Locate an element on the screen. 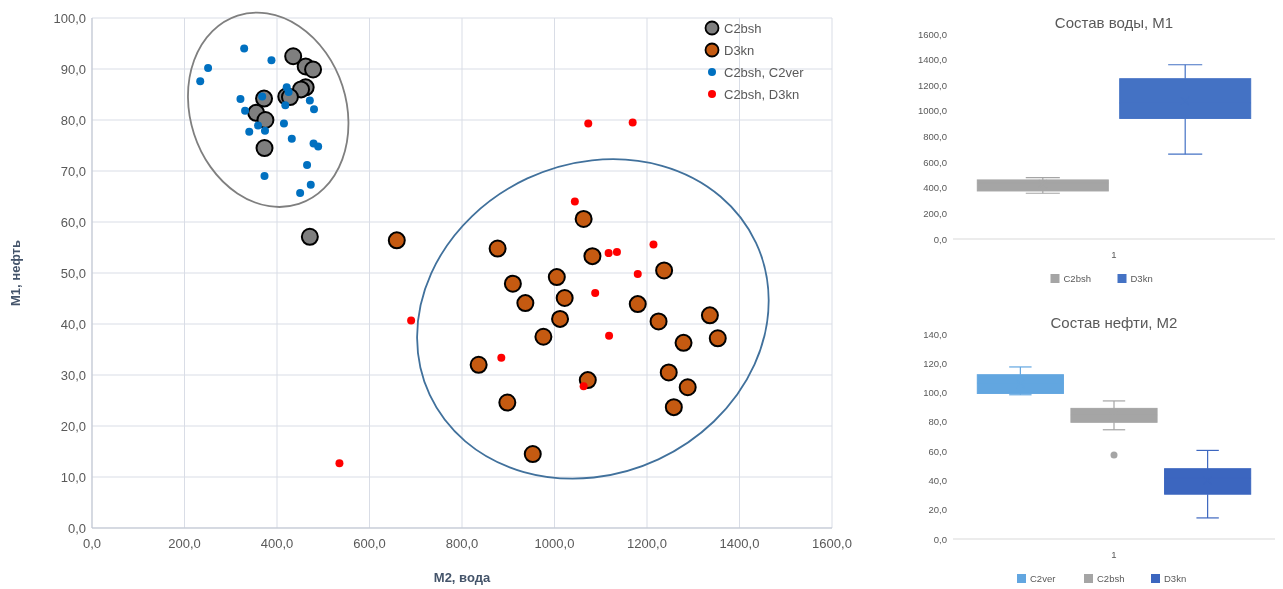 The width and height of the screenshot is (1283, 589). x-axis-title: M2, вода is located at coordinates (462, 577).